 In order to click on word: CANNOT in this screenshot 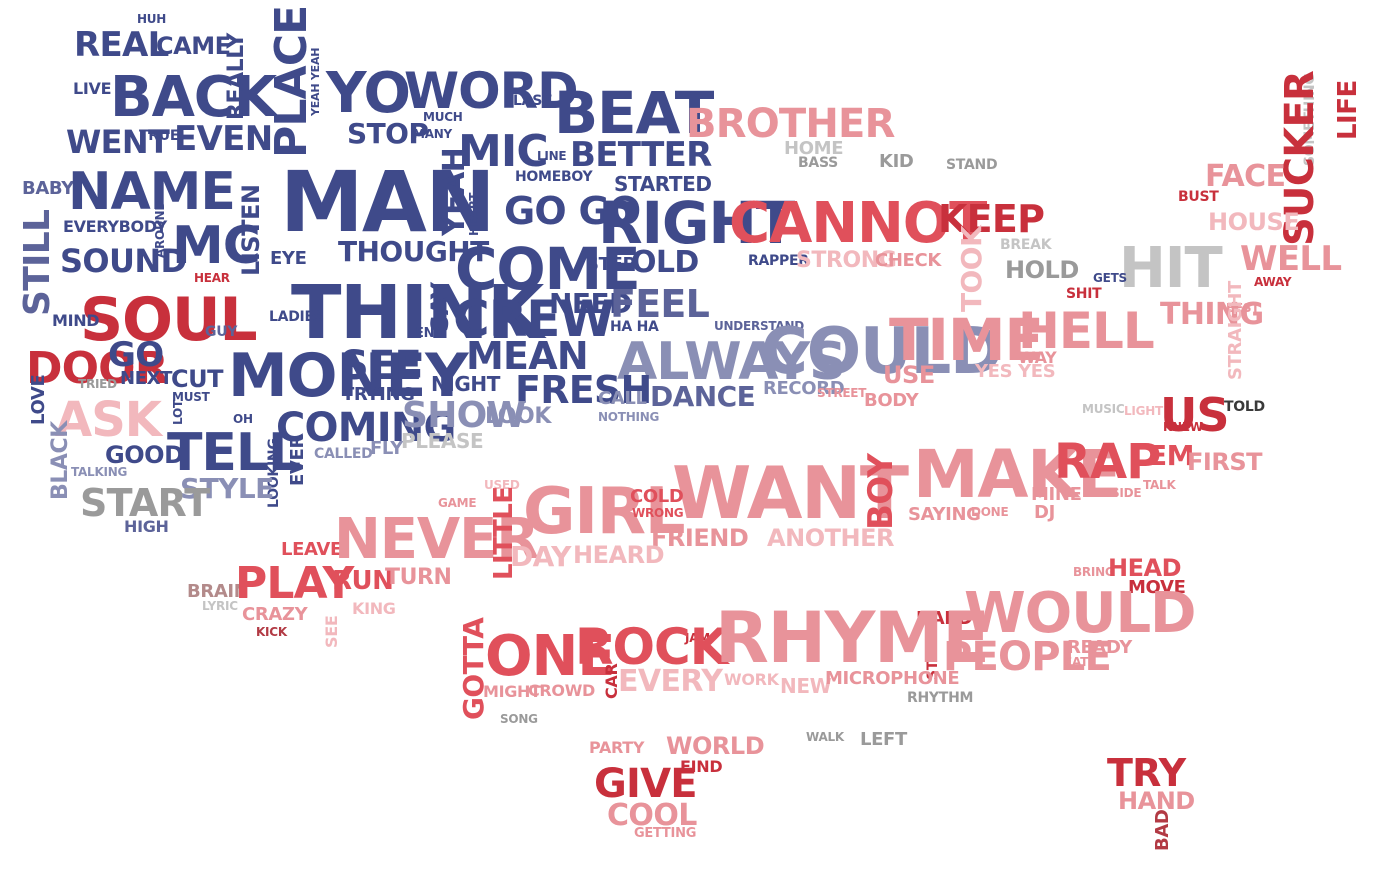, I will do `click(858, 223)`.